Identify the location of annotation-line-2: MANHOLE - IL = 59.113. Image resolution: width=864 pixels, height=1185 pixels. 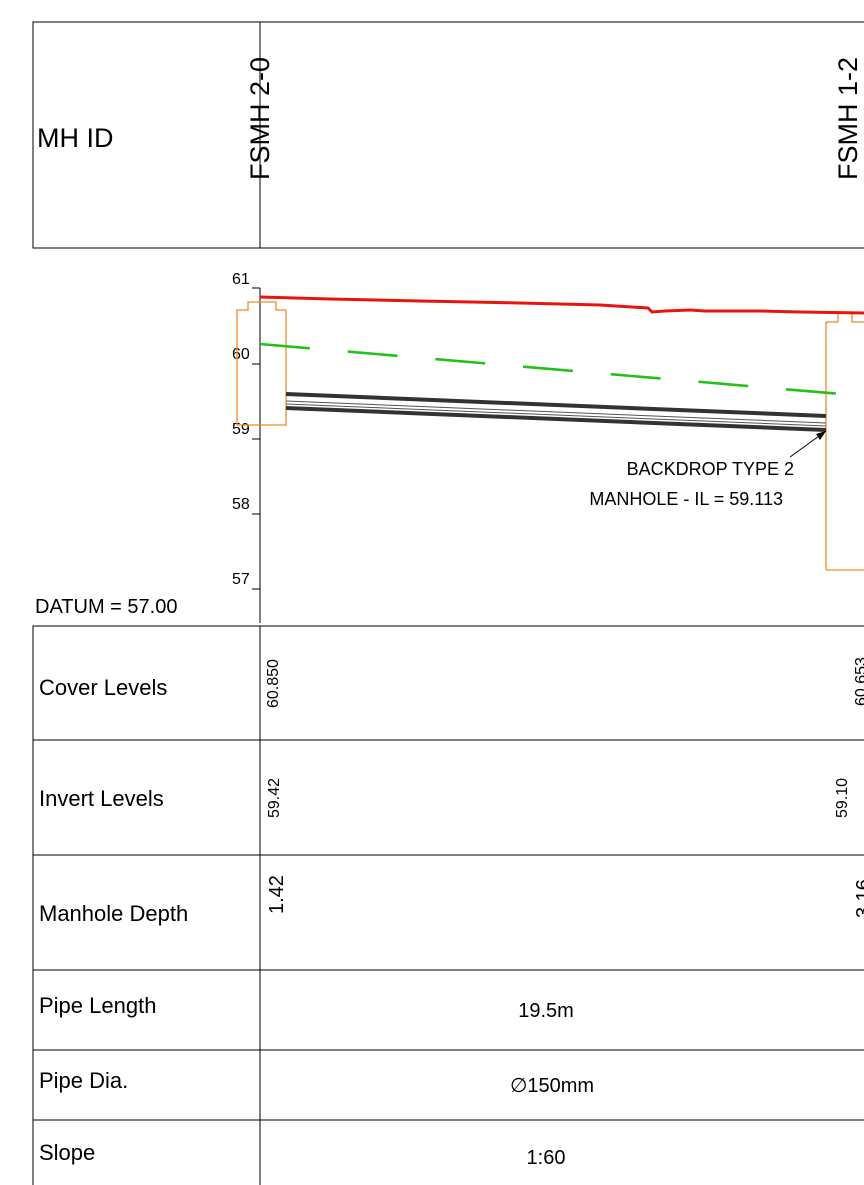
(686, 499).